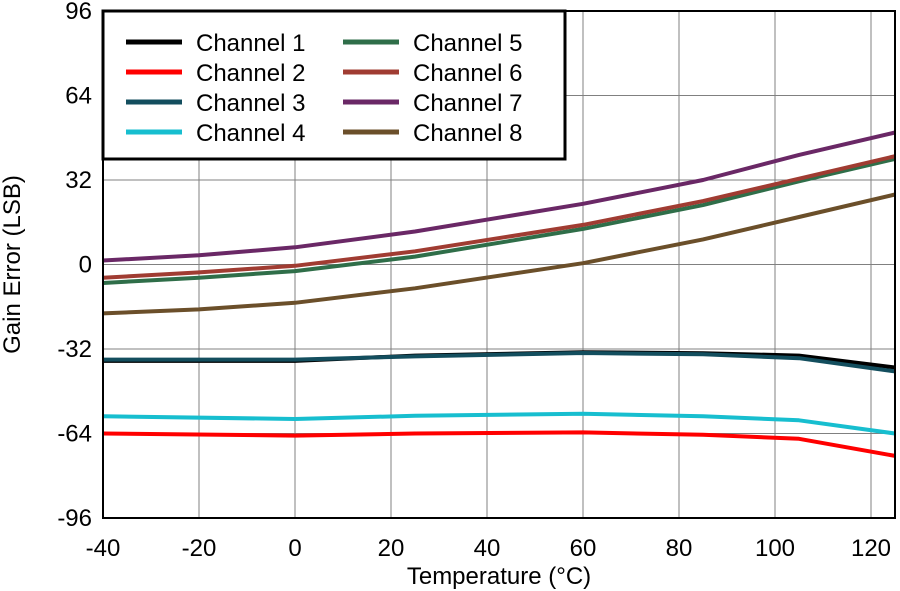 This screenshot has width=900, height=591. What do you see at coordinates (250, 133) in the screenshot?
I see `legend-label-channel-4: Channel 4` at bounding box center [250, 133].